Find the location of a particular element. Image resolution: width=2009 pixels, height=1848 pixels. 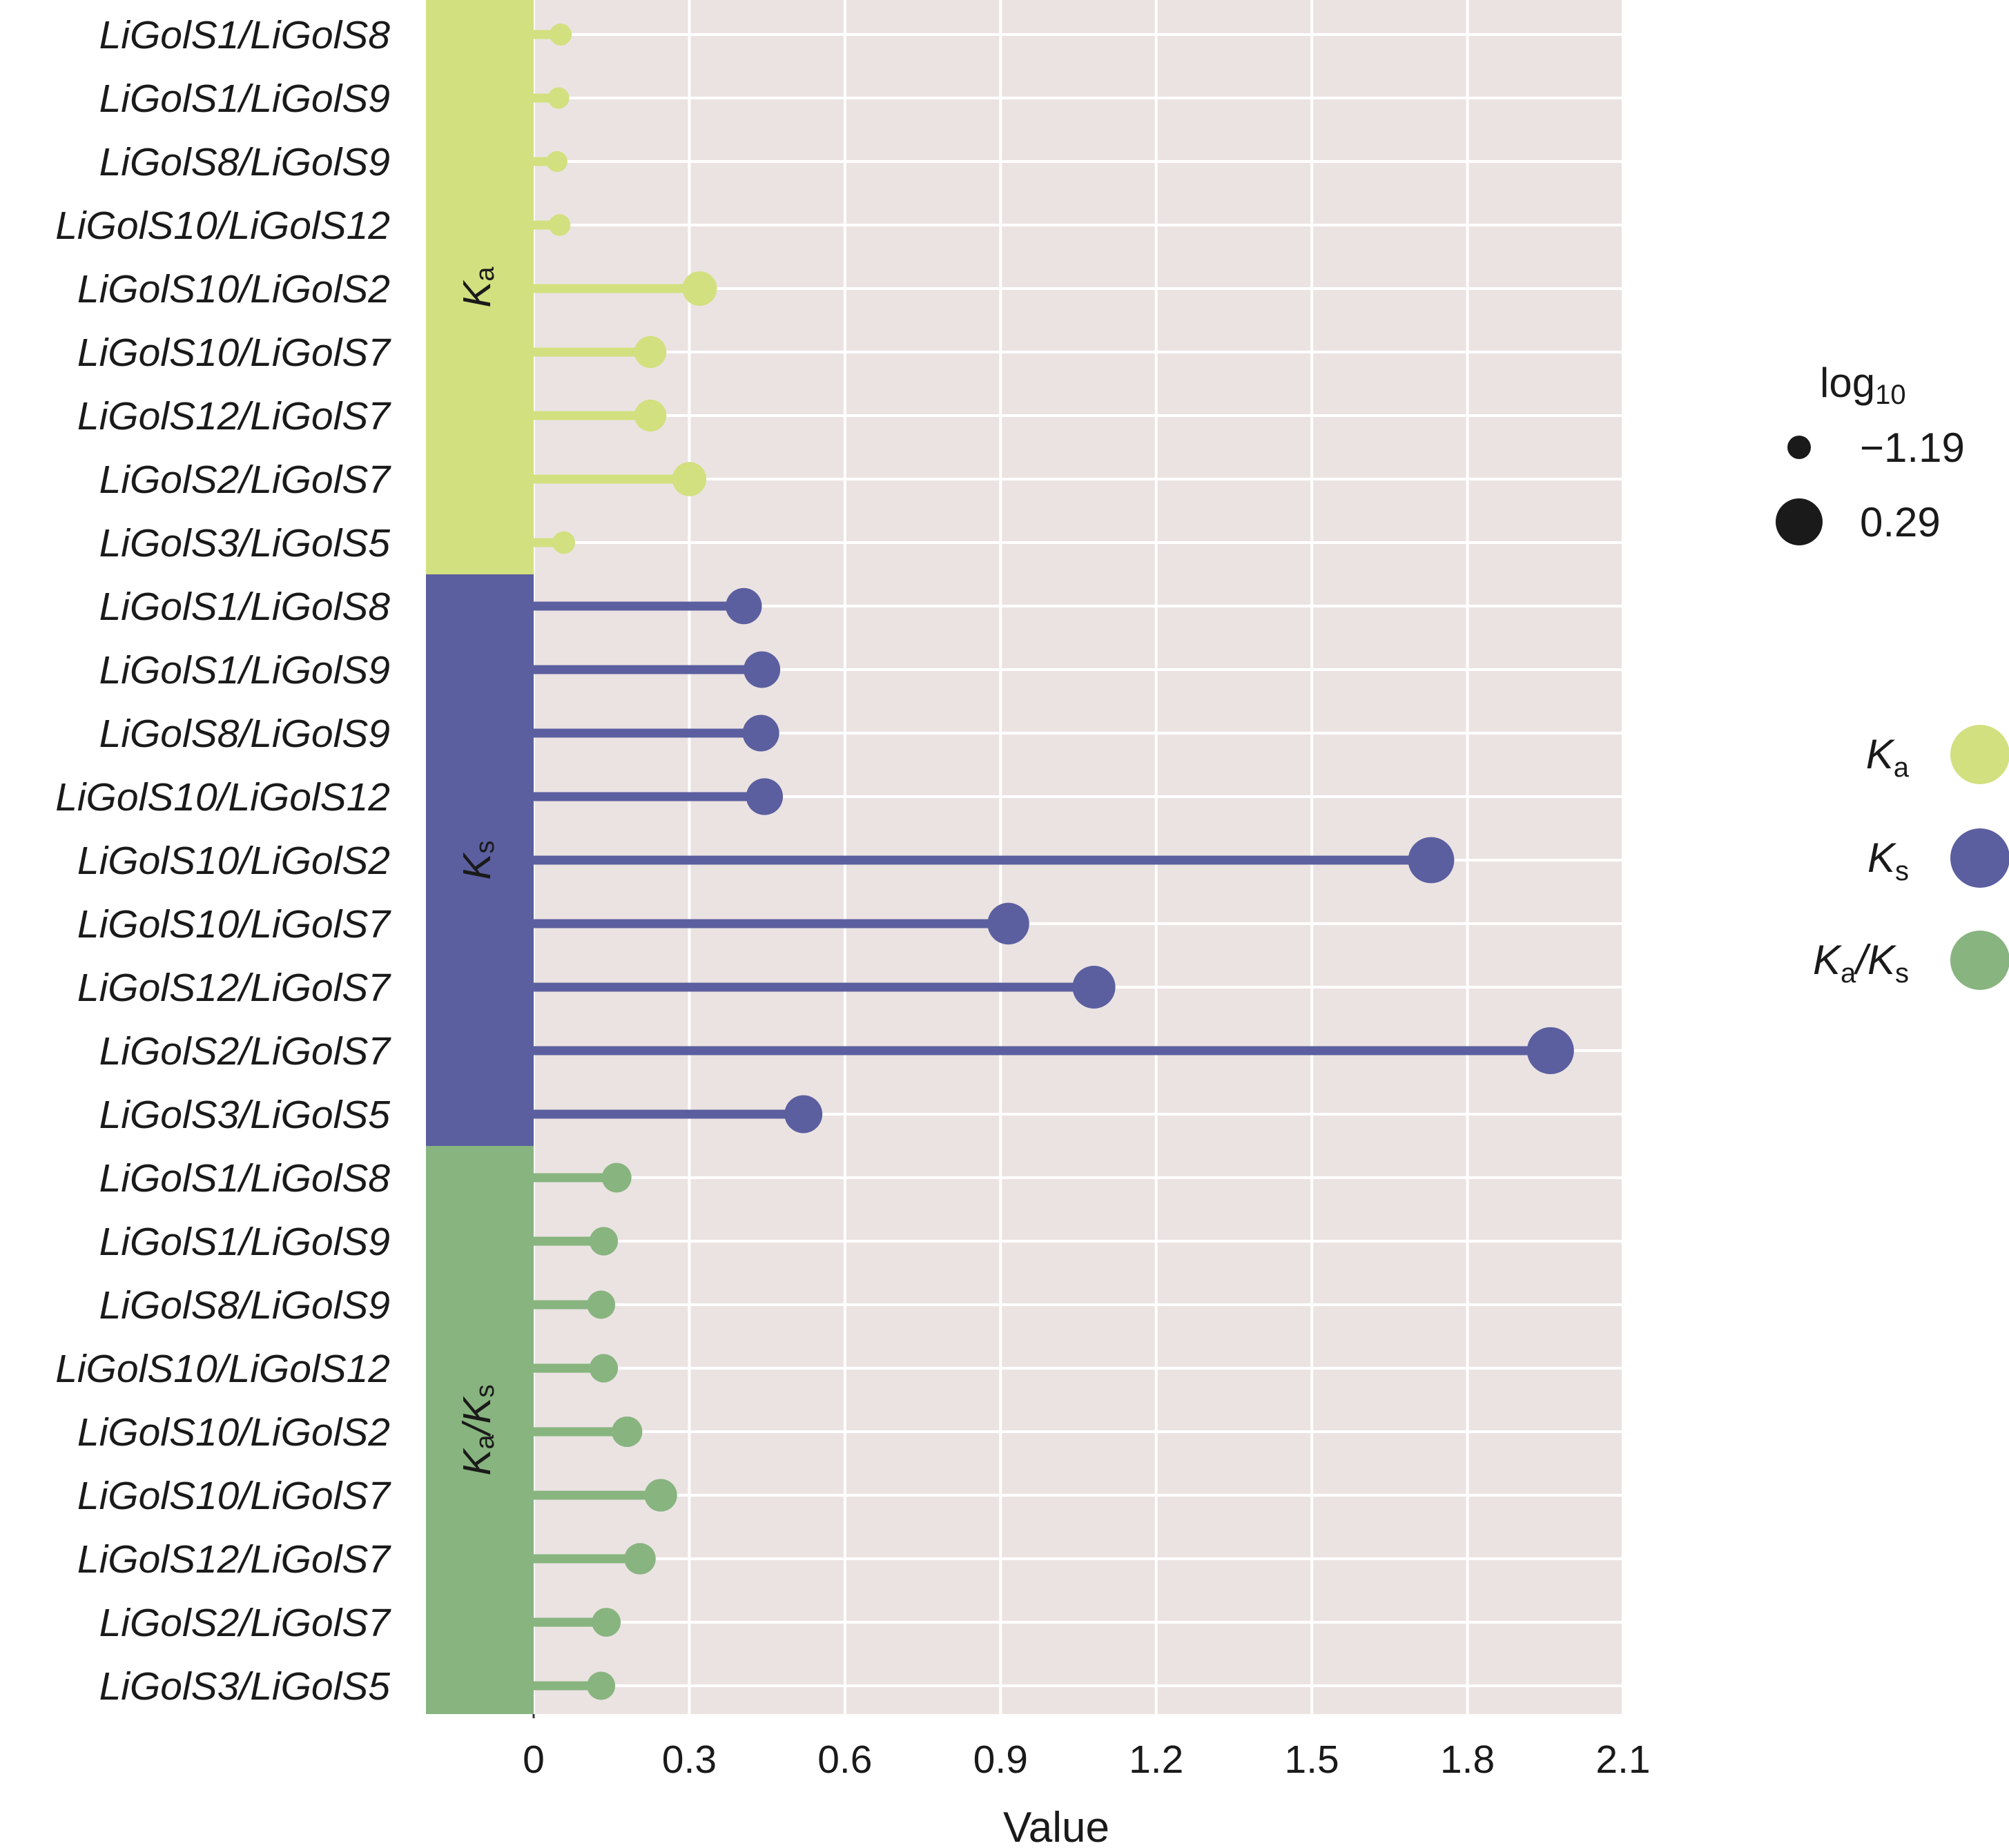

x-tick-label: 1.2 is located at coordinates (1156, 1760).